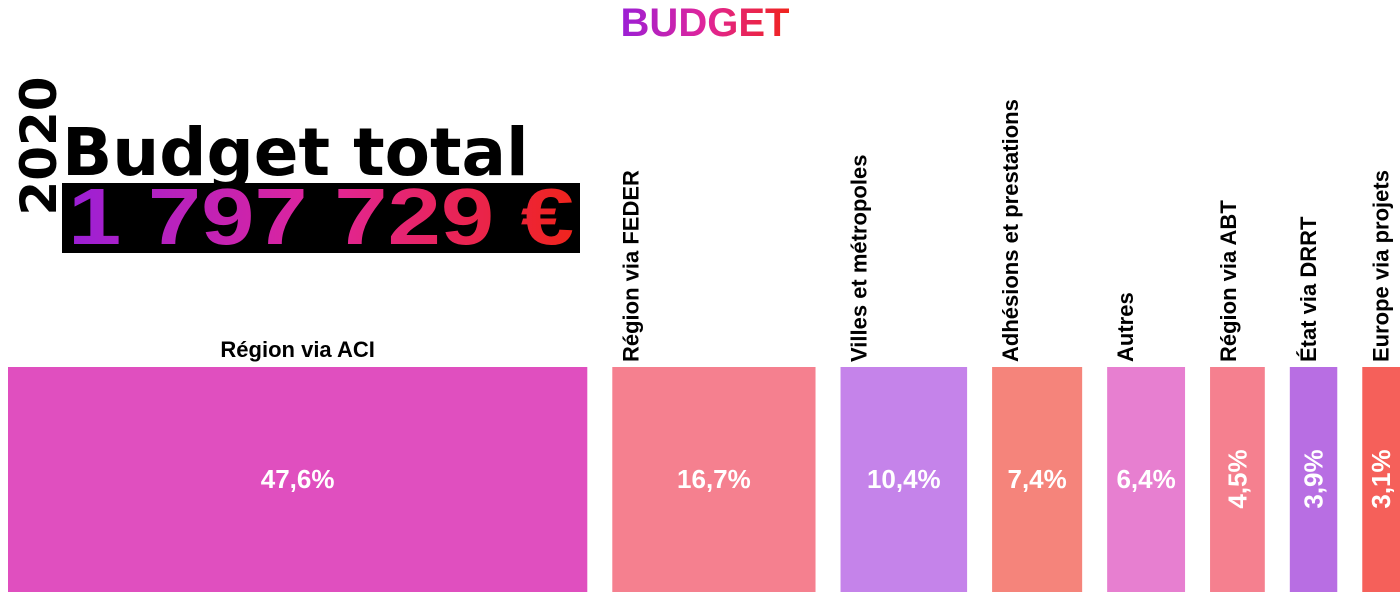 This screenshot has width=1400, height=592. I want to click on category-label: Adhésions et prestations, so click(1010, 230).